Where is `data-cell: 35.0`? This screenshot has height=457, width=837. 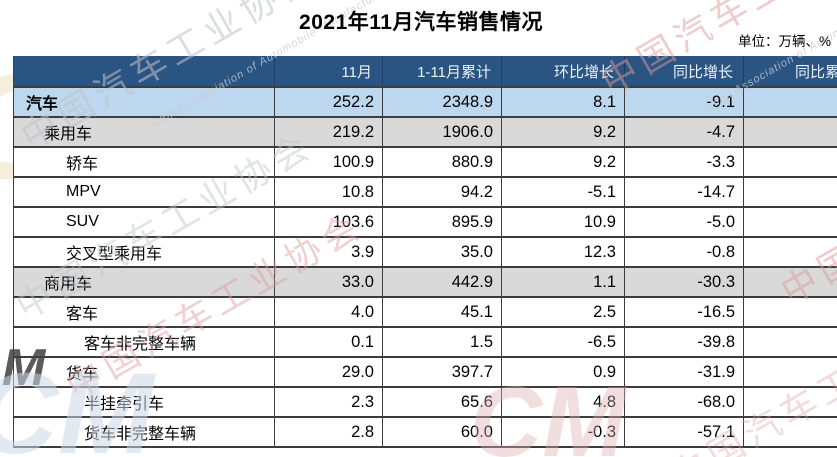
data-cell: 35.0 is located at coordinates (442, 251).